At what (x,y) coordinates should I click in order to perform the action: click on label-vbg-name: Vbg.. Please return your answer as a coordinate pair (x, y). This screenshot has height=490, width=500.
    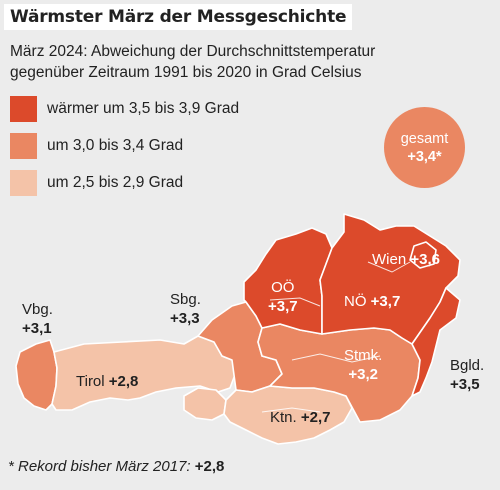
    Looking at the image, I should click on (37, 309).